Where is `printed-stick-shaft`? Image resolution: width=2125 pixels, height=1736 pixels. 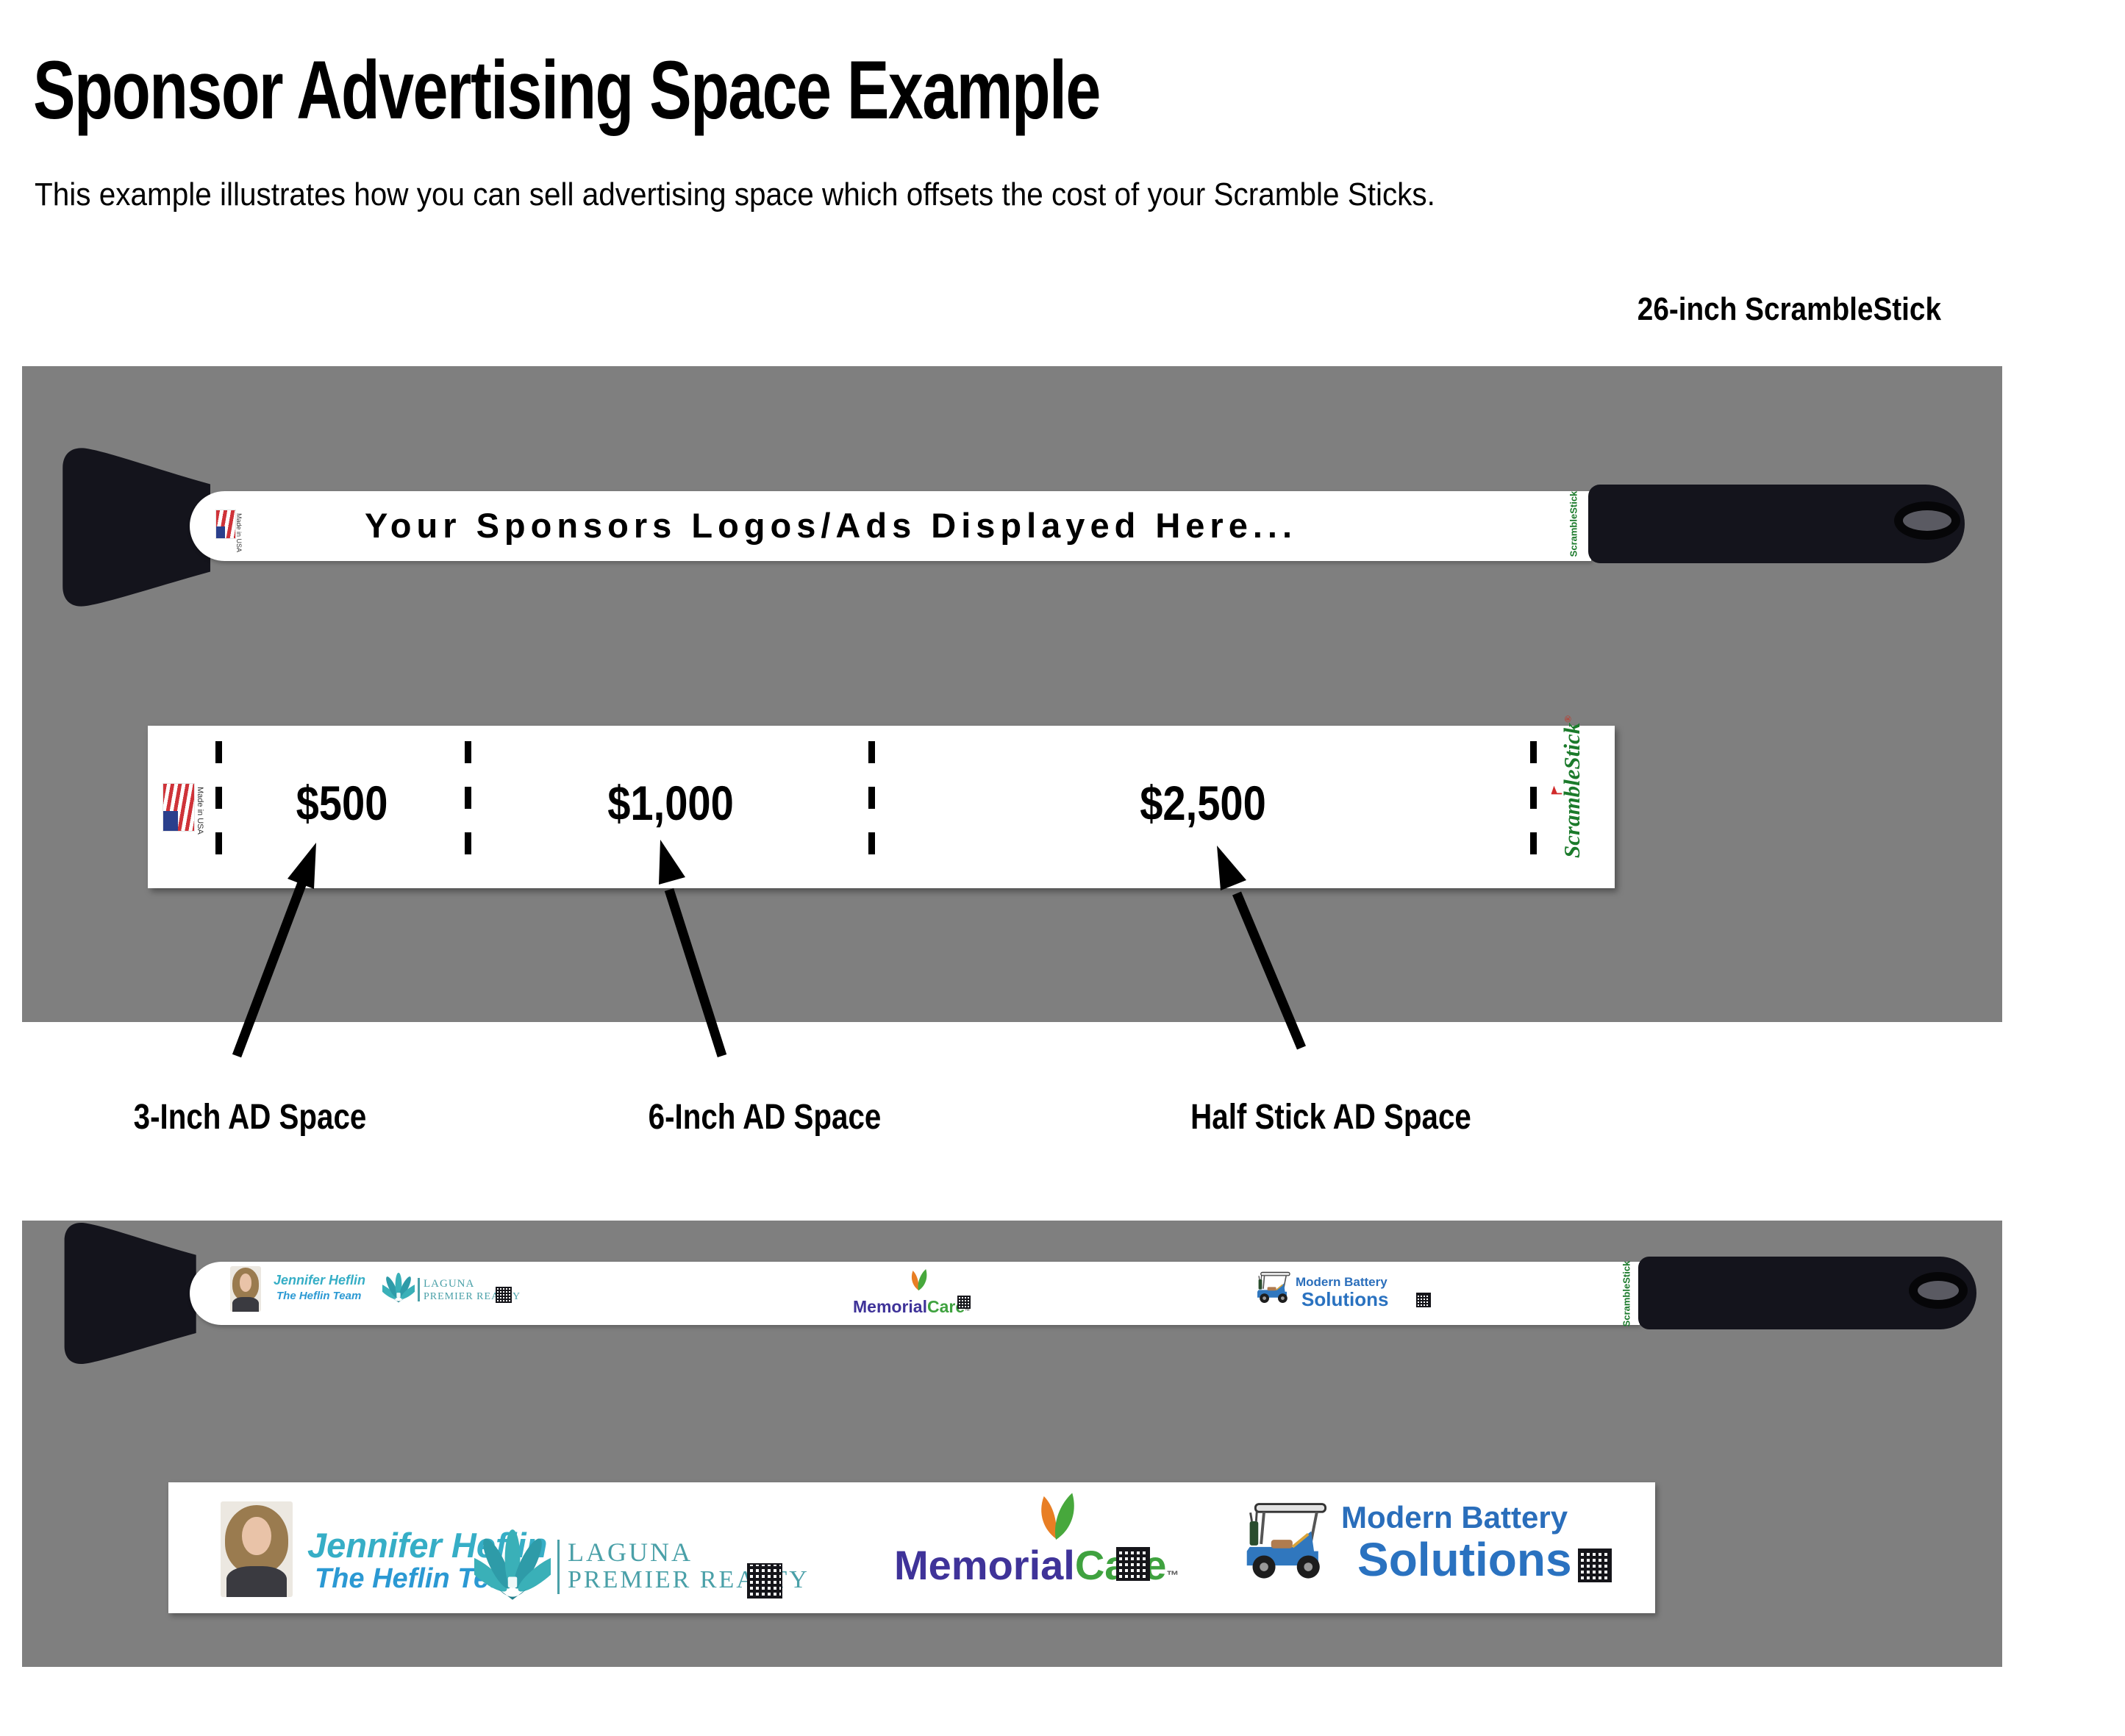
printed-stick-shaft is located at coordinates (915, 1293).